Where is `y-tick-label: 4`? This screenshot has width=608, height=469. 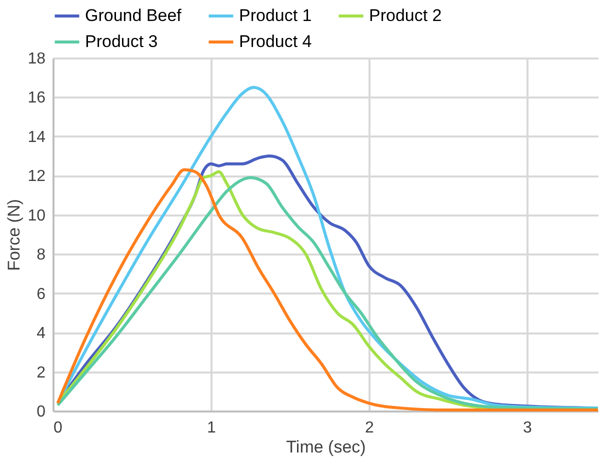
y-tick-label: 4 is located at coordinates (41, 333).